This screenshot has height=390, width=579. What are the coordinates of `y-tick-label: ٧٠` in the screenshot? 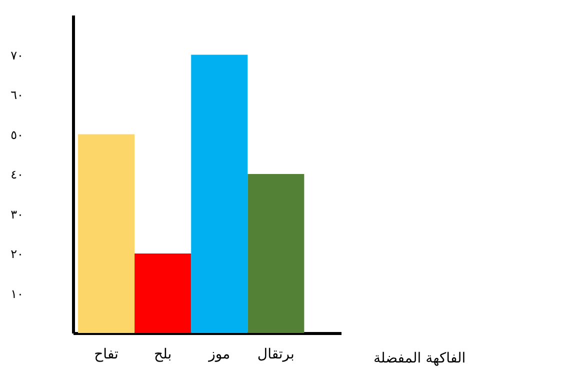 It's located at (17, 55).